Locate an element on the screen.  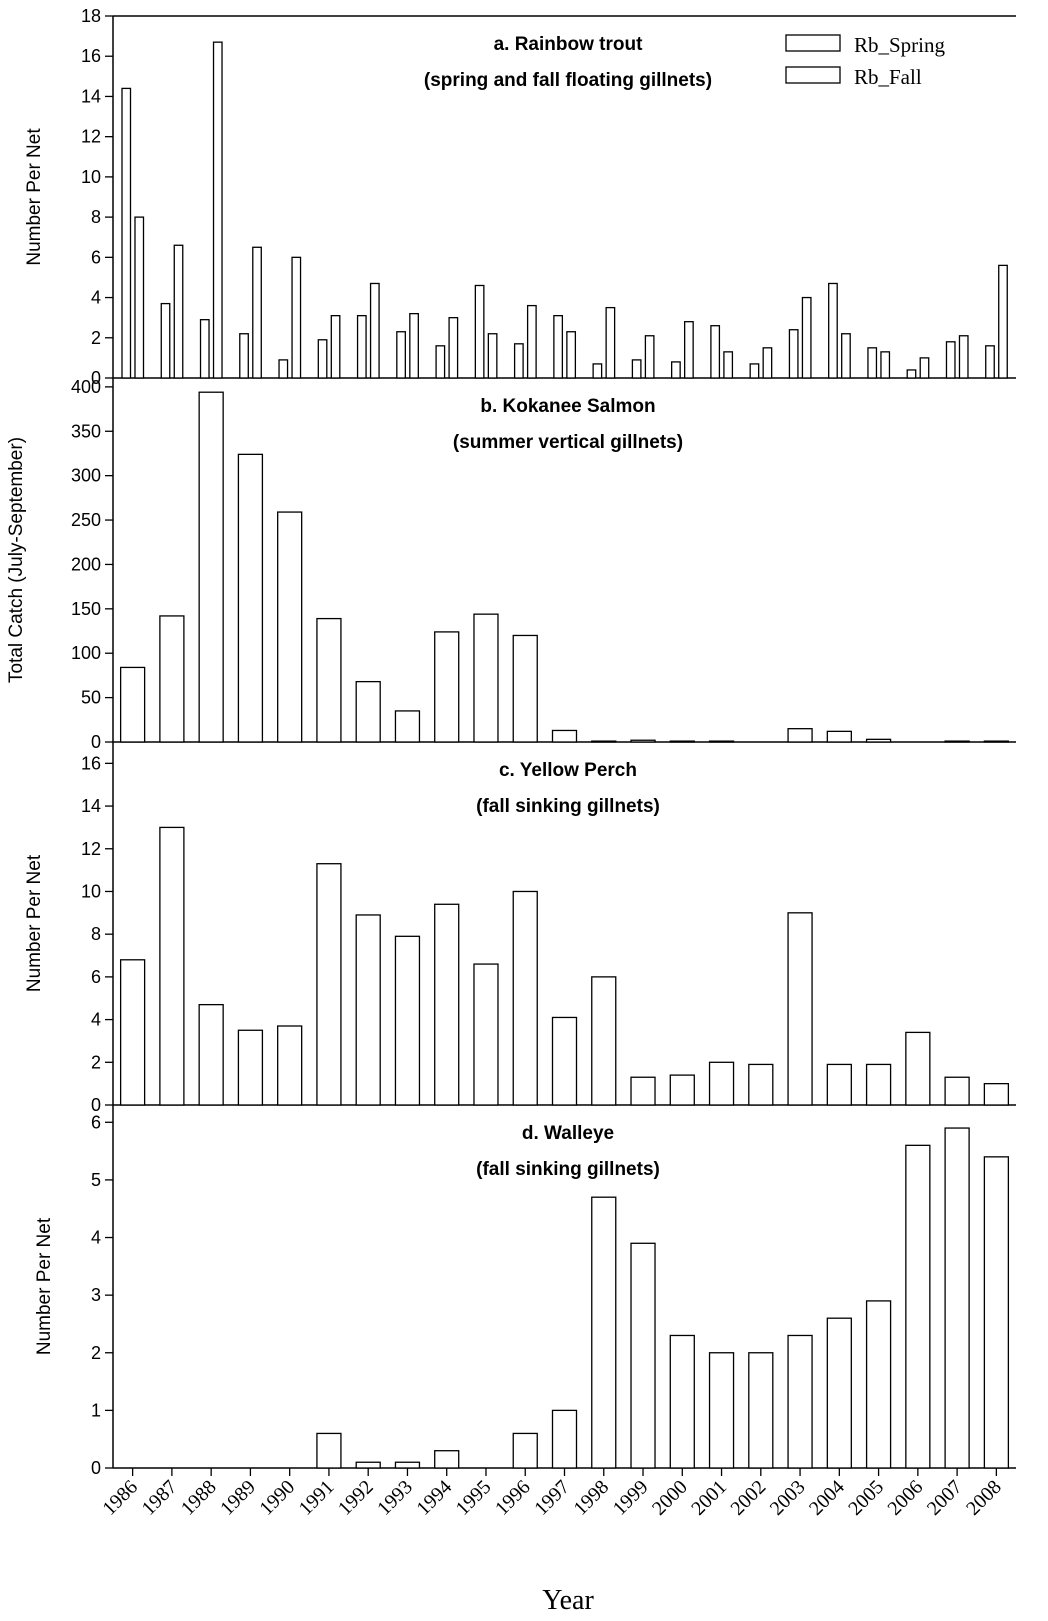
bar-rb-fall-1996 is located at coordinates (531, 341).